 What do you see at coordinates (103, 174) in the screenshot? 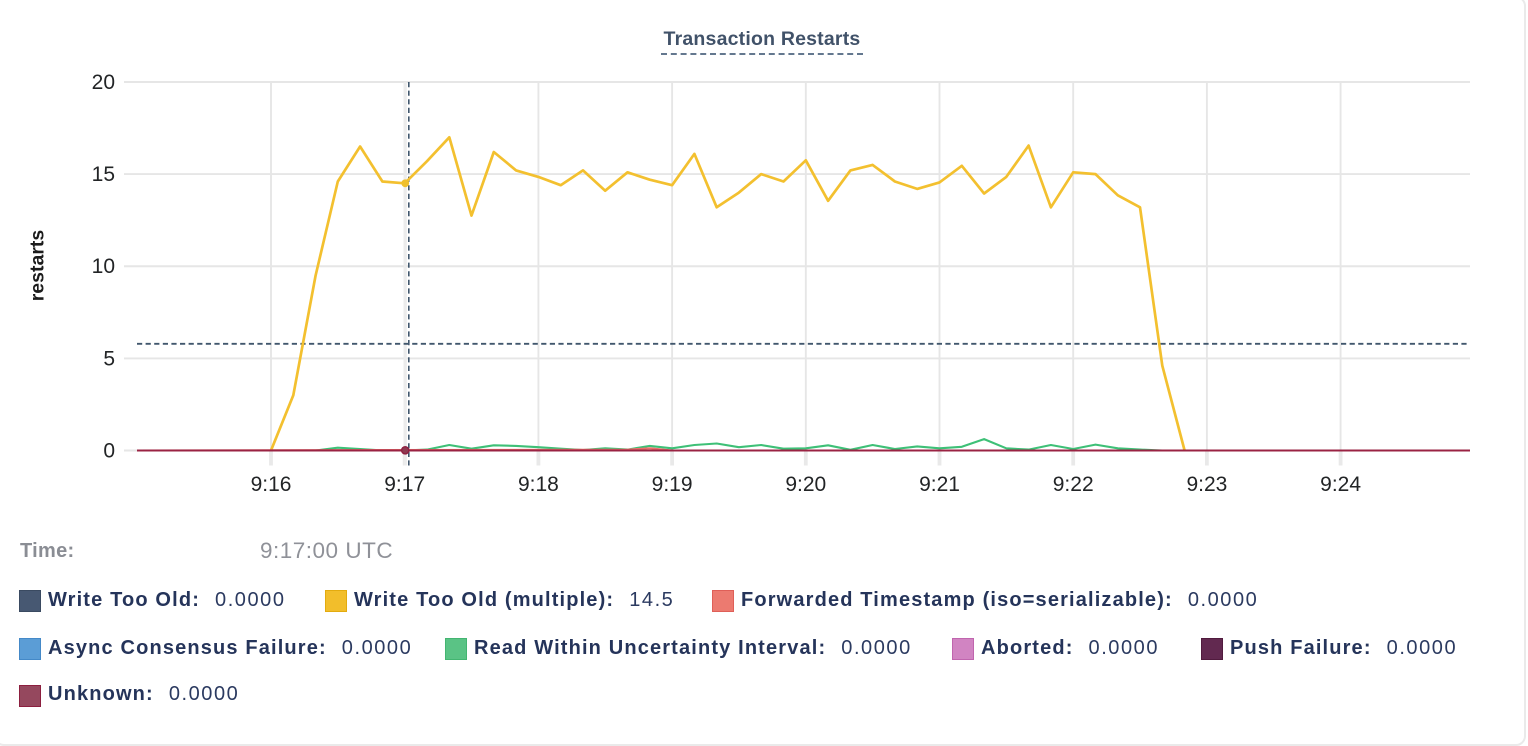
I see `svg-text: 15` at bounding box center [103, 174].